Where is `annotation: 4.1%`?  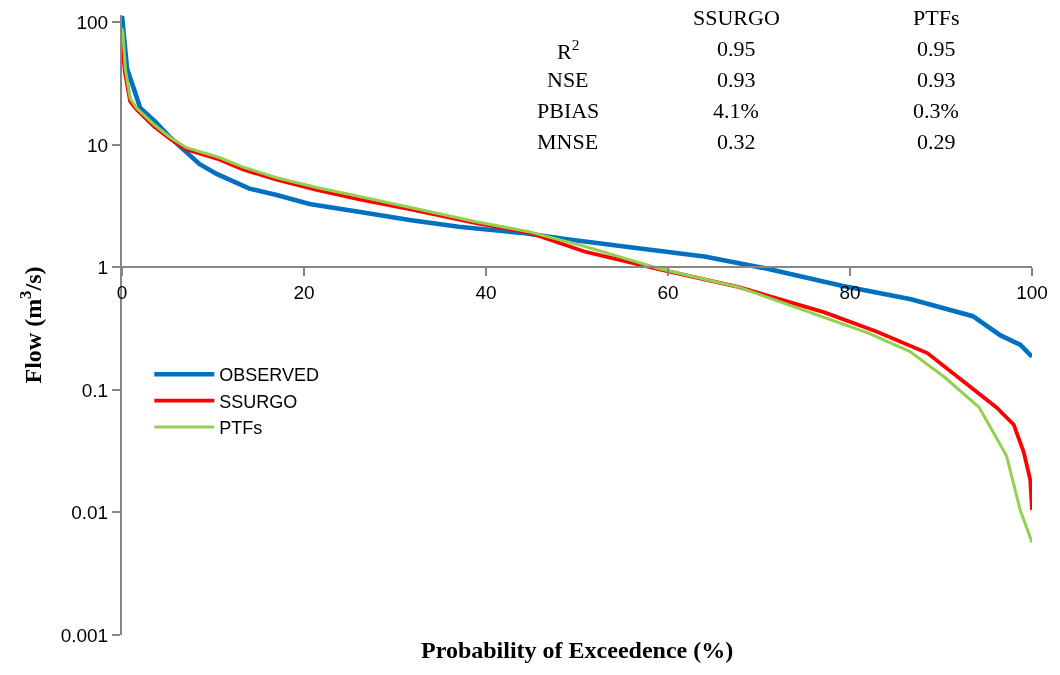 annotation: 4.1% is located at coordinates (736, 110).